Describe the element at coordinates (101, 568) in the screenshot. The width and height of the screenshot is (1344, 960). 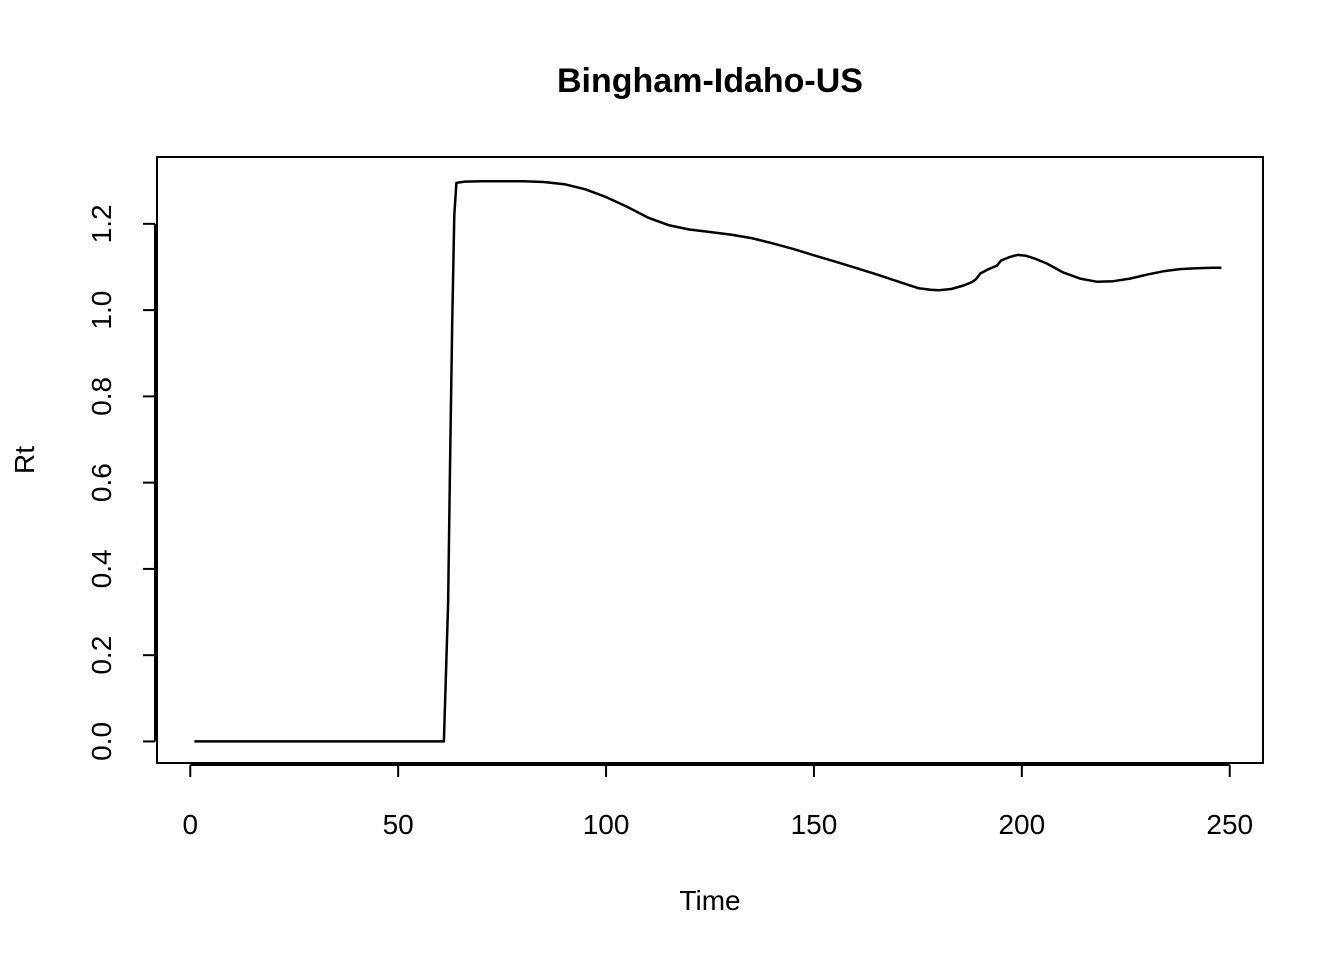
I see `y-tick-label: 0.4` at that location.